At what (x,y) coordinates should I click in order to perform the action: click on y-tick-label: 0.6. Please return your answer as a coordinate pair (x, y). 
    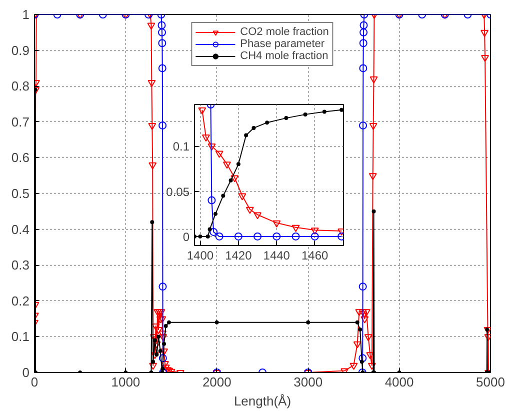
    Looking at the image, I should click on (20, 158).